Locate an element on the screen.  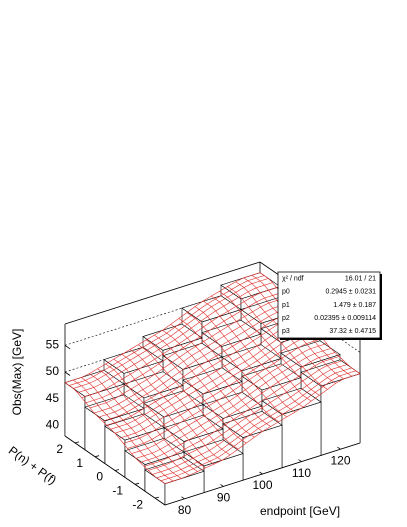
x-tick-label: 120 is located at coordinates (340, 460).